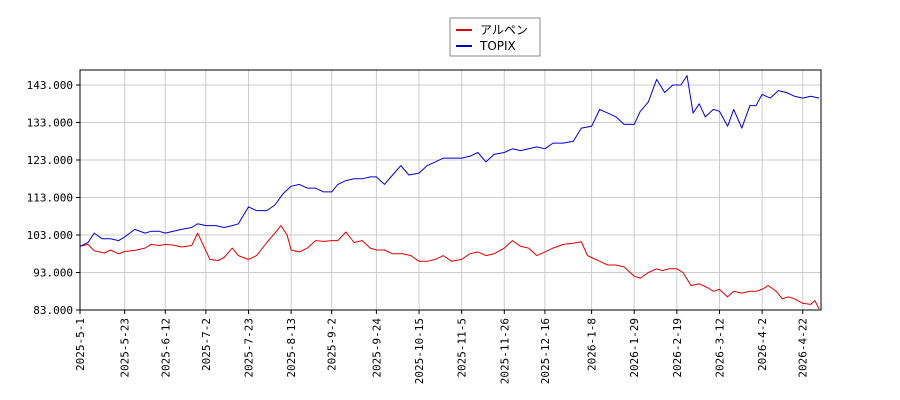 This screenshot has width=900, height=400. Describe the element at coordinates (249, 348) in the screenshot. I see `x-tick-label: 2025-7-23` at that location.